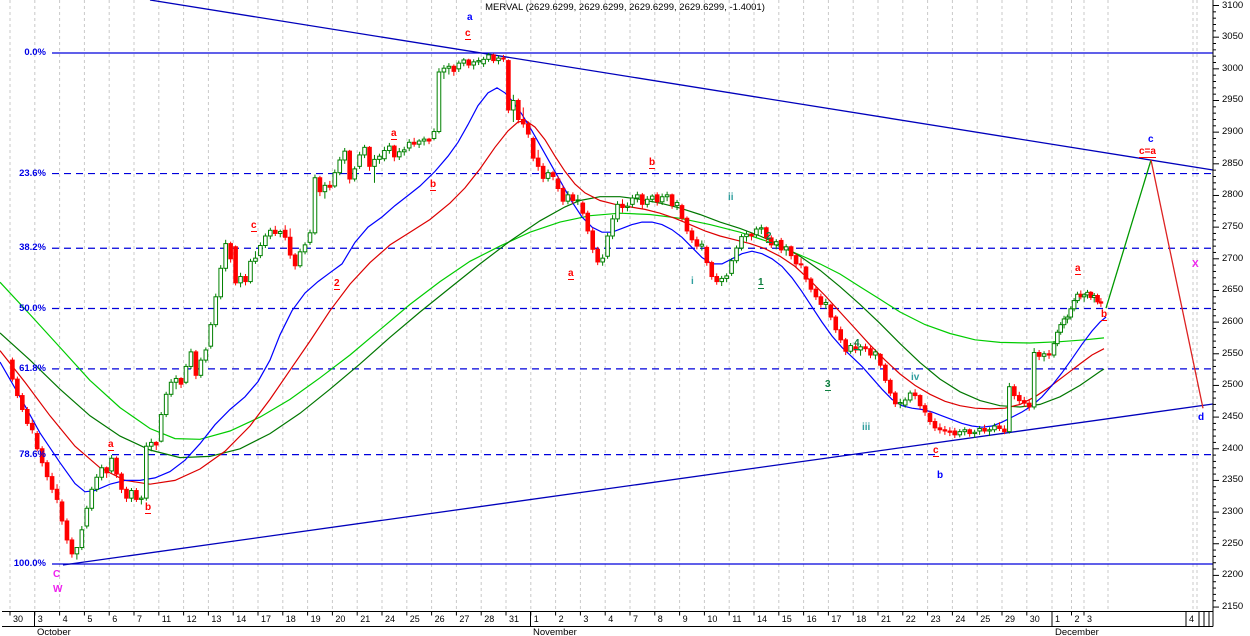  Describe the element at coordinates (32, 368) in the screenshot. I see `fib-label-61.8%: 61.8%` at that location.